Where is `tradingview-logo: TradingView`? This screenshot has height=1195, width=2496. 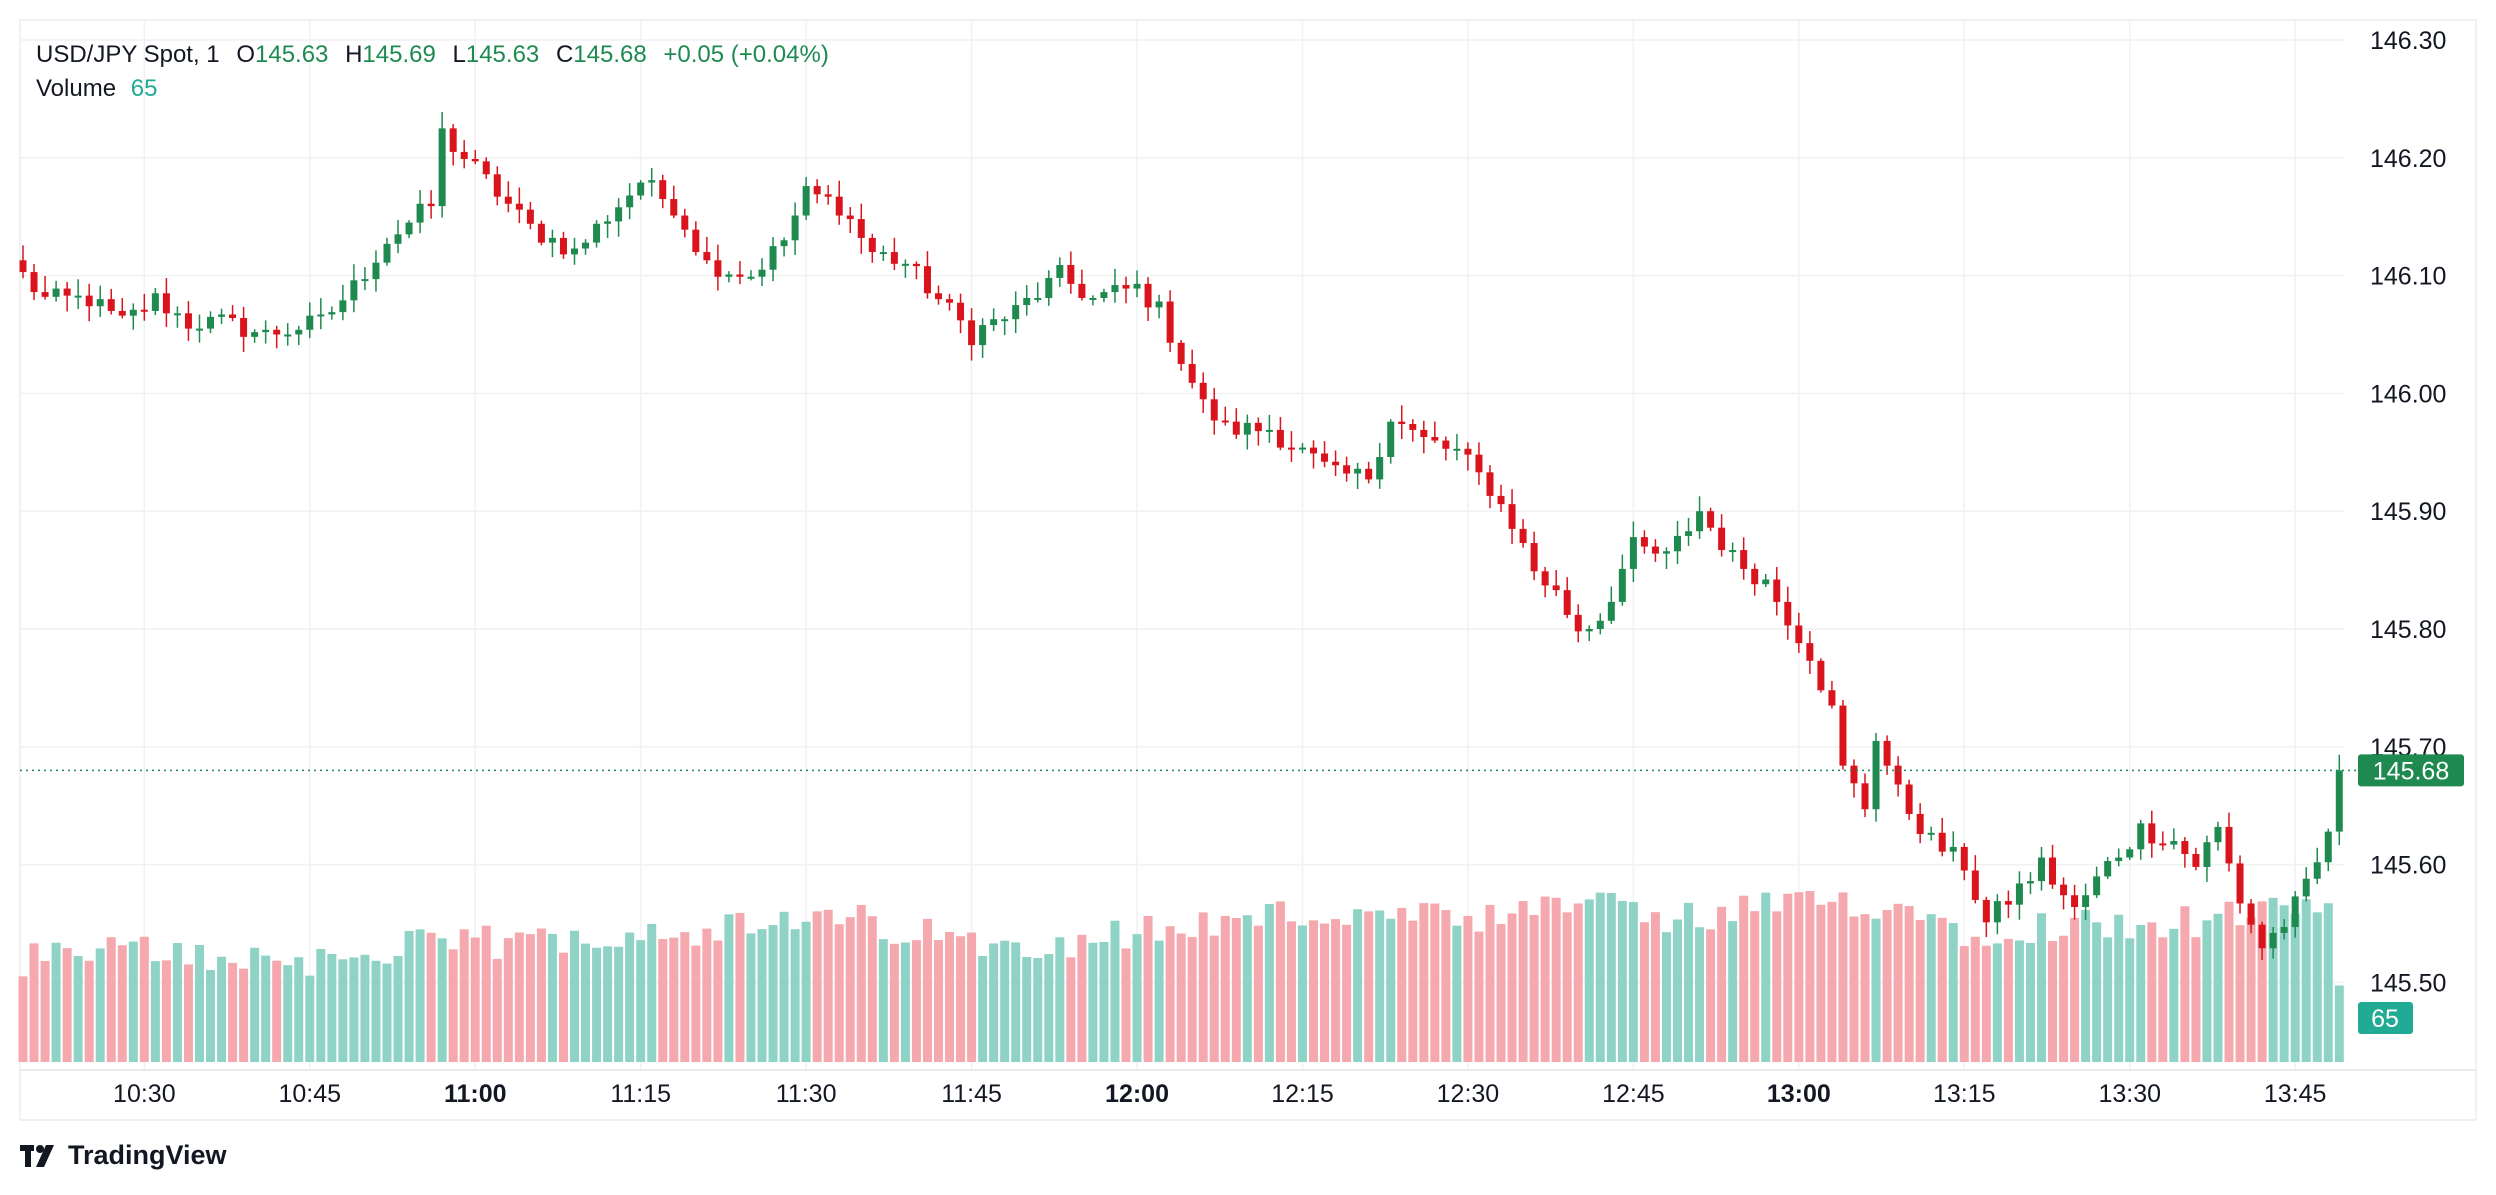 tradingview-logo: TradingView is located at coordinates (123, 1155).